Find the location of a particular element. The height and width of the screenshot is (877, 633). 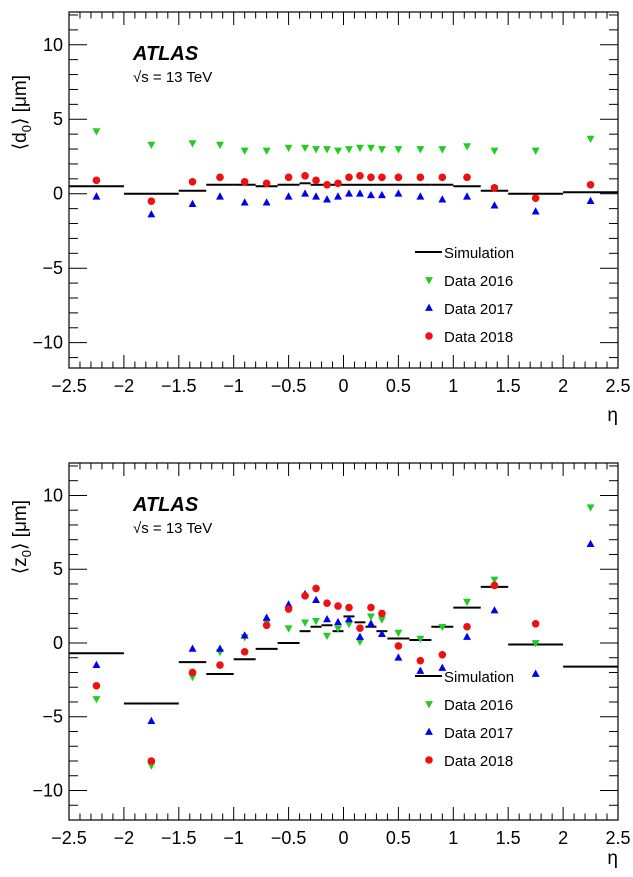

simulation-series is located at coordinates (343, 188).